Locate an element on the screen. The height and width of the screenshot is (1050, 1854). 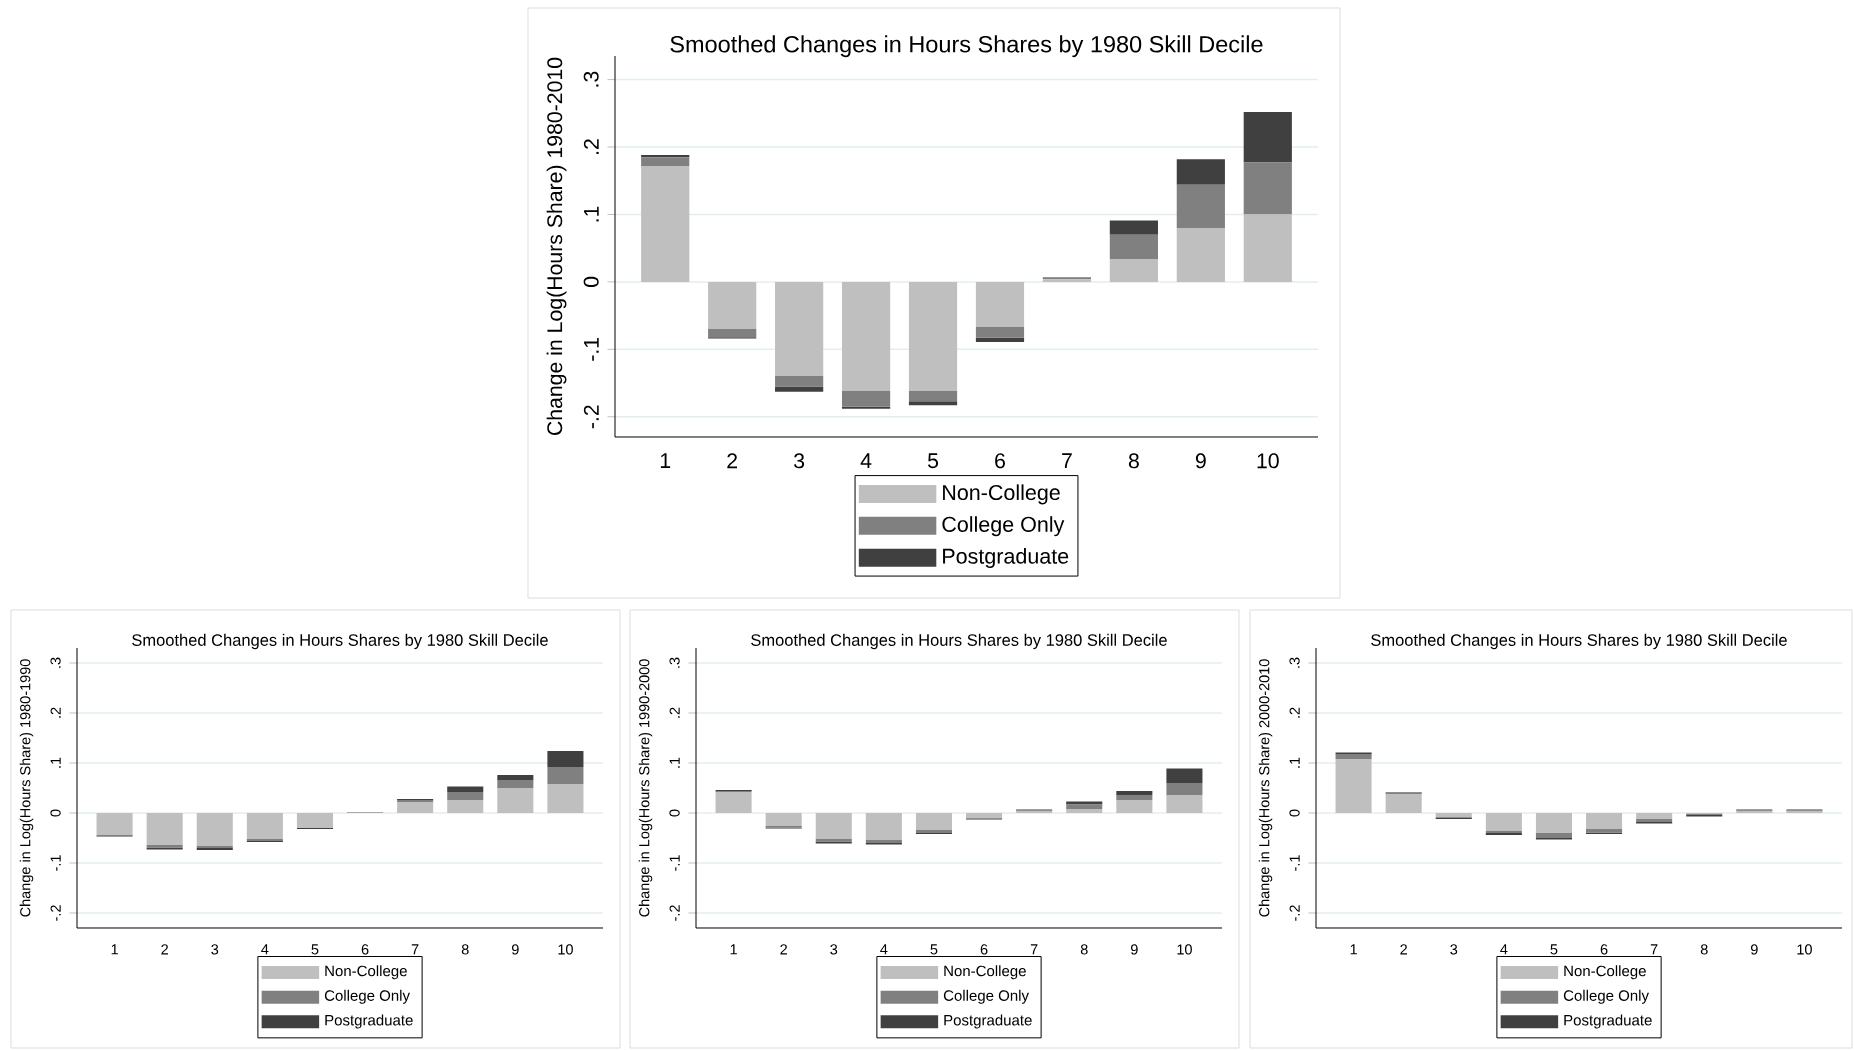
y-axis-title: Change in Log(Hours Share) 2000-2010 is located at coordinates (1265, 788).